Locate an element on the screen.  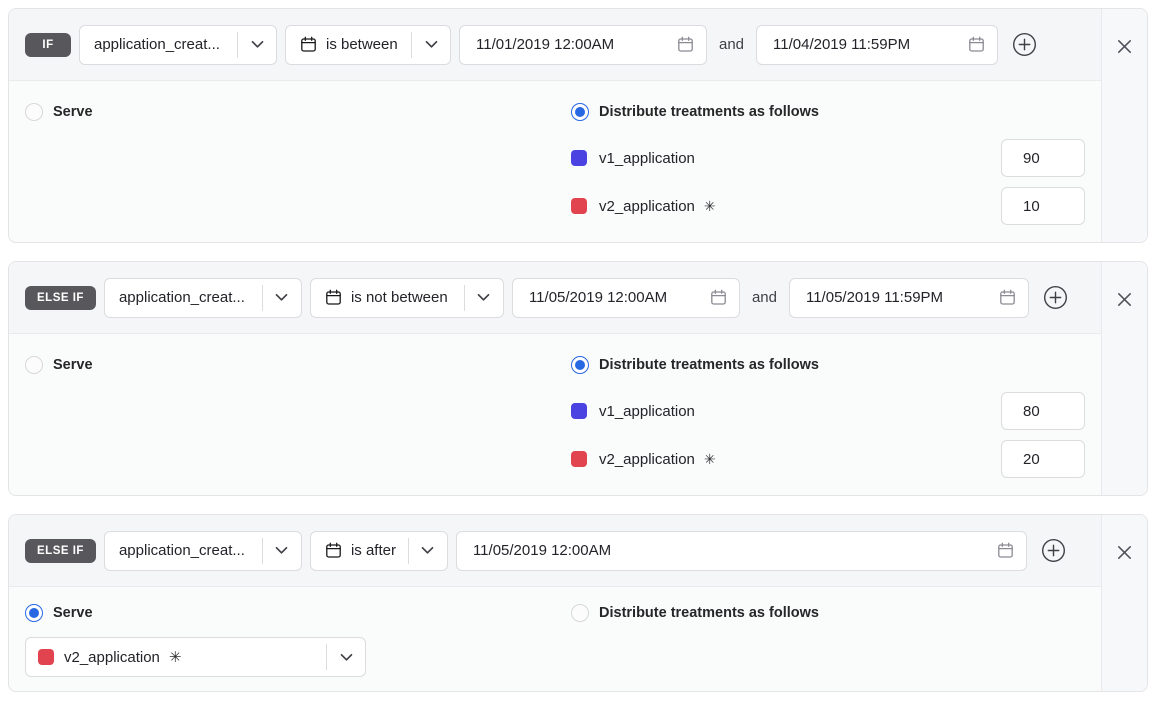
rule-badge: IF is located at coordinates (48, 44).